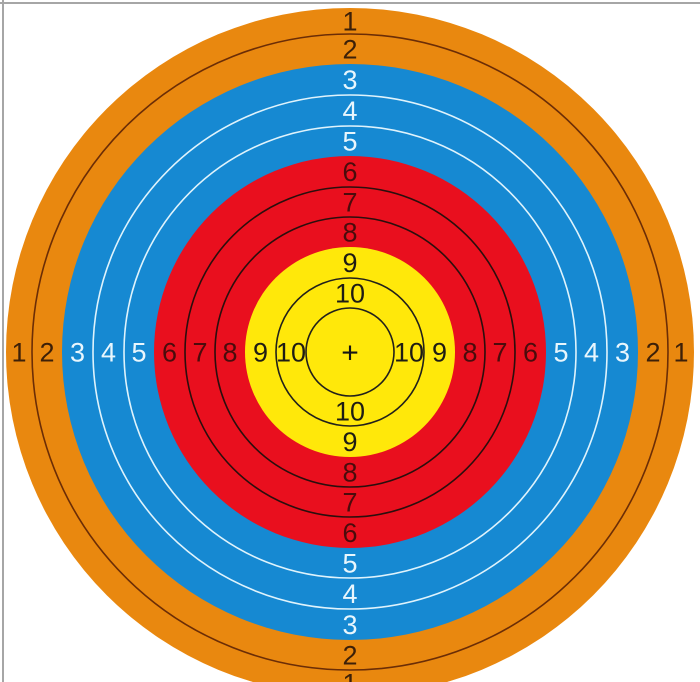 Image resolution: width=700 pixels, height=682 pixels. Describe the element at coordinates (350, 294) in the screenshot. I see `ring-10-number-top: 10` at that location.